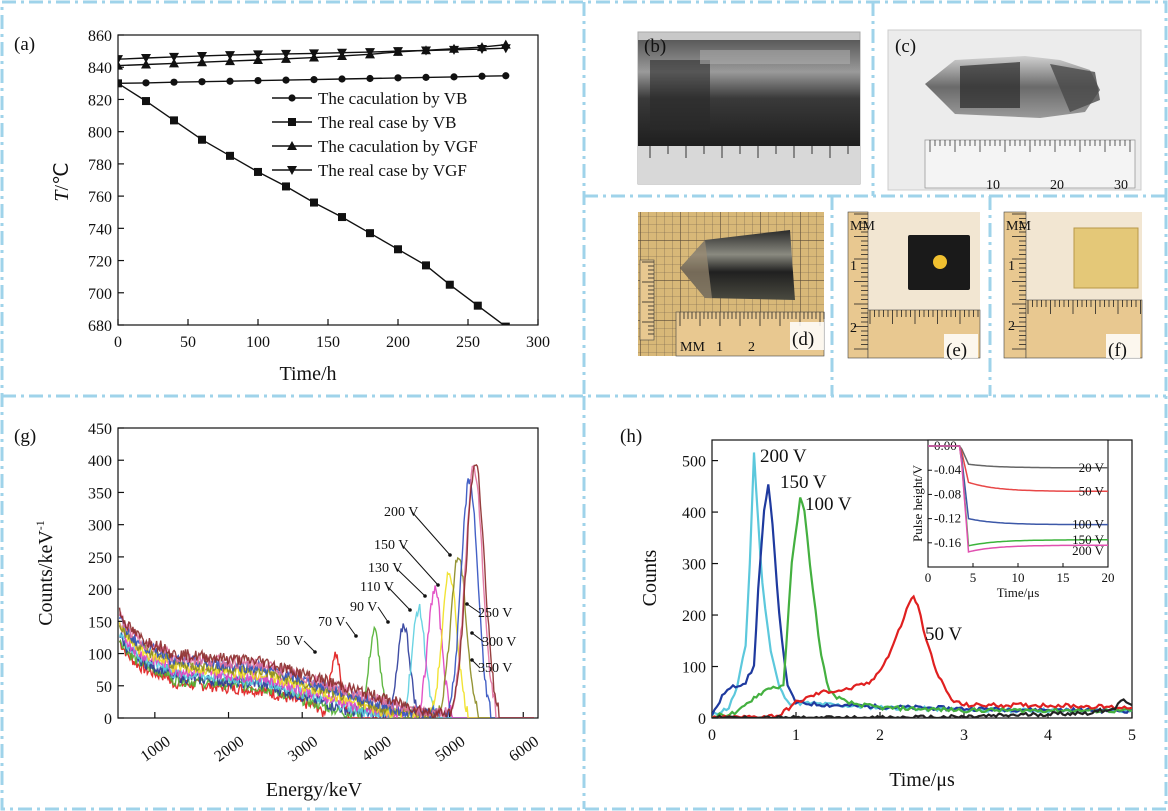  Describe the element at coordinates (229, 749) in the screenshot. I see `x-tick-label-g: 2000` at that location.